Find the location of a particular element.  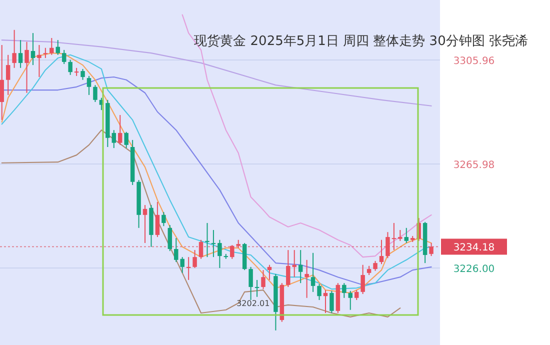

annotation: 3202.01 is located at coordinates (253, 303).